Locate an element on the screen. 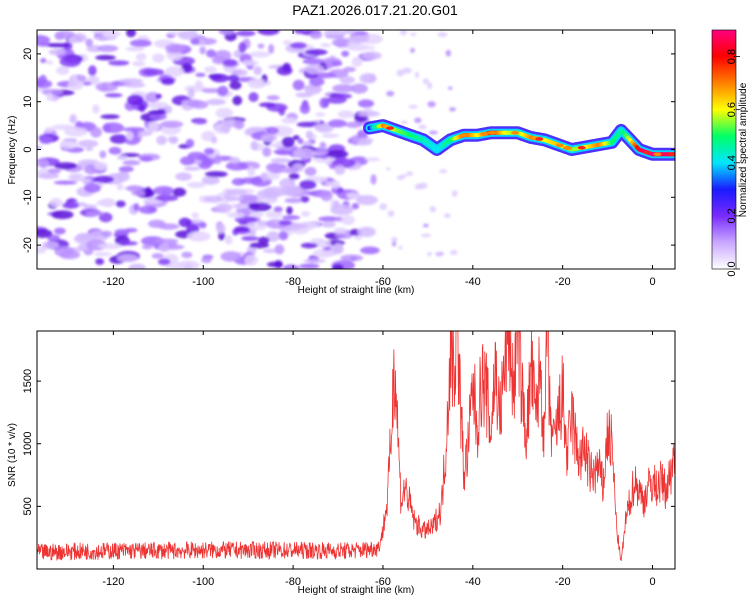 The width and height of the screenshot is (750, 600). x-tick-label: -80 is located at coordinates (293, 582).